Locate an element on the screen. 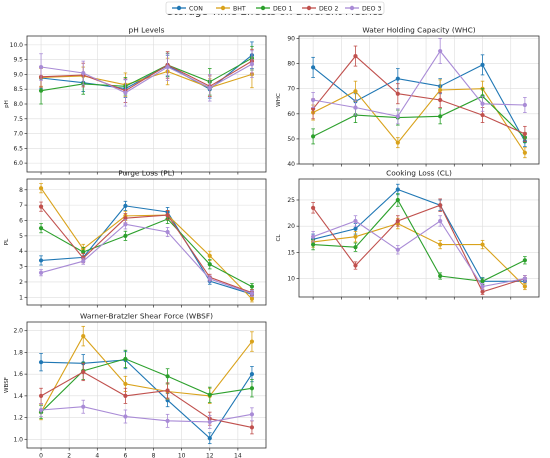 This screenshot has width=550, height=458. pl-panel: Purge Loss (PL) PL 1 2 3 4 5 6 7 8 is located at coordinates (135, 238).